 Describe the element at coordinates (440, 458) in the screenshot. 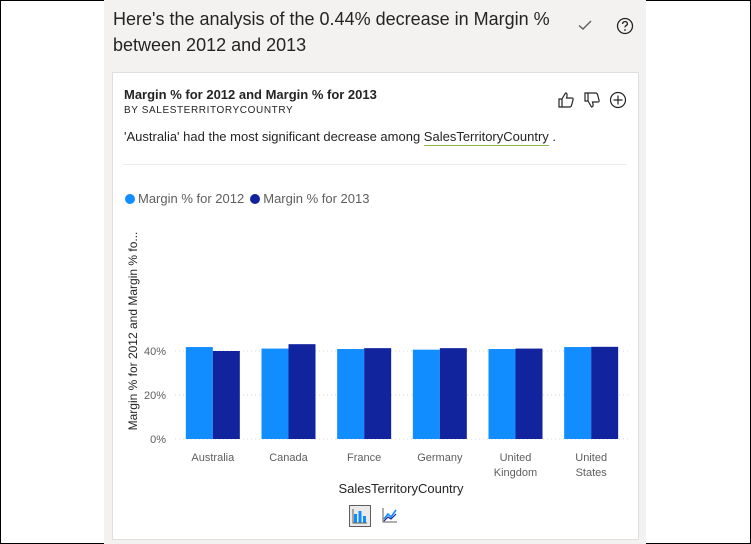

I see `x-tick-label: Germany` at that location.